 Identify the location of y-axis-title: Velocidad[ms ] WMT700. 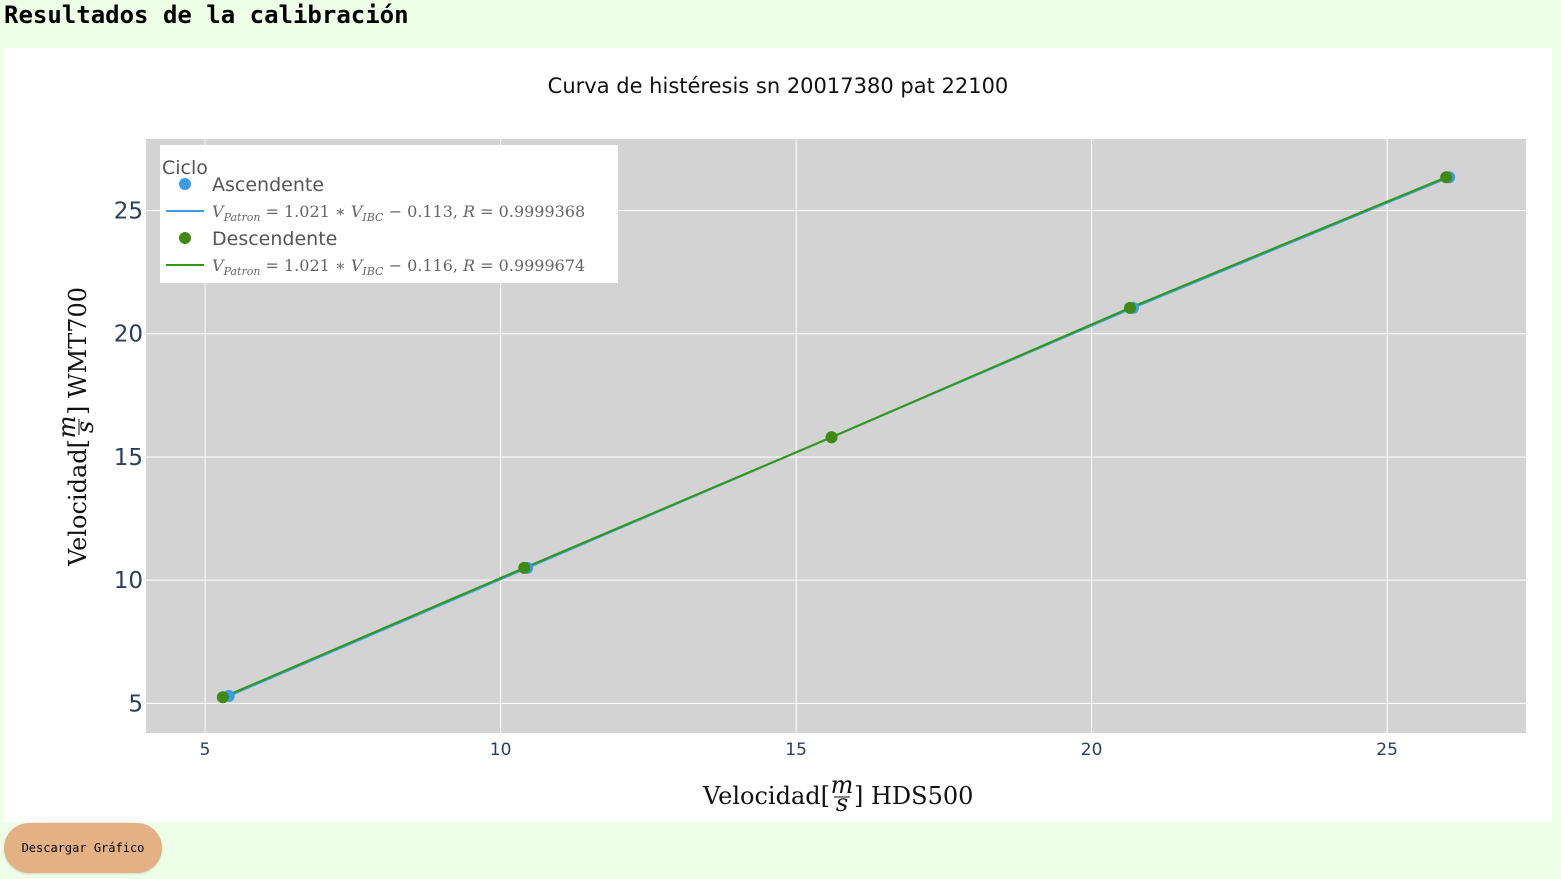
(76, 427).